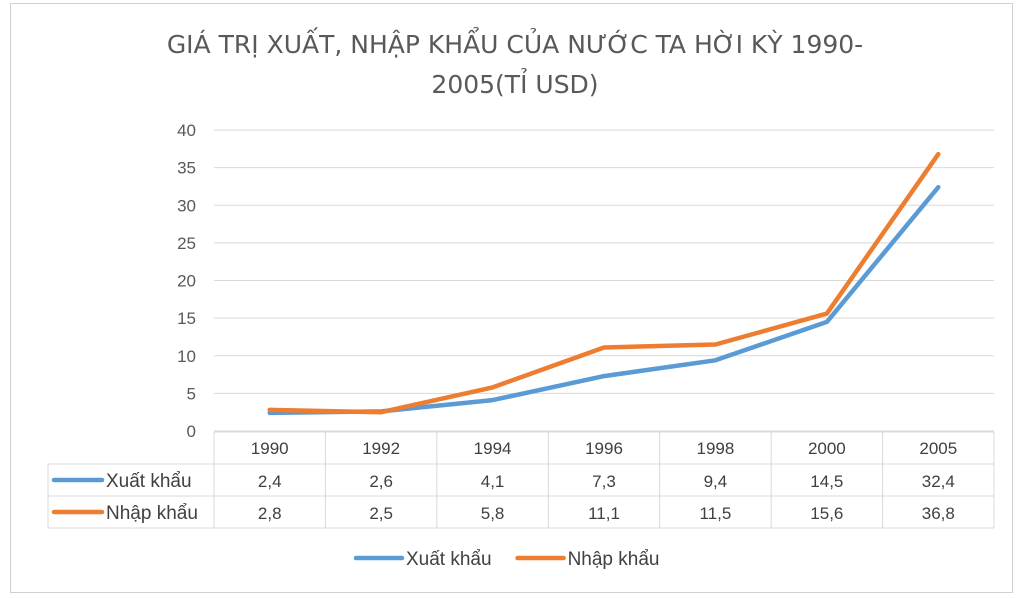 The height and width of the screenshot is (598, 1024). What do you see at coordinates (514, 83) in the screenshot?
I see `chart-title-line-2: 2005(TỈ USD)` at bounding box center [514, 83].